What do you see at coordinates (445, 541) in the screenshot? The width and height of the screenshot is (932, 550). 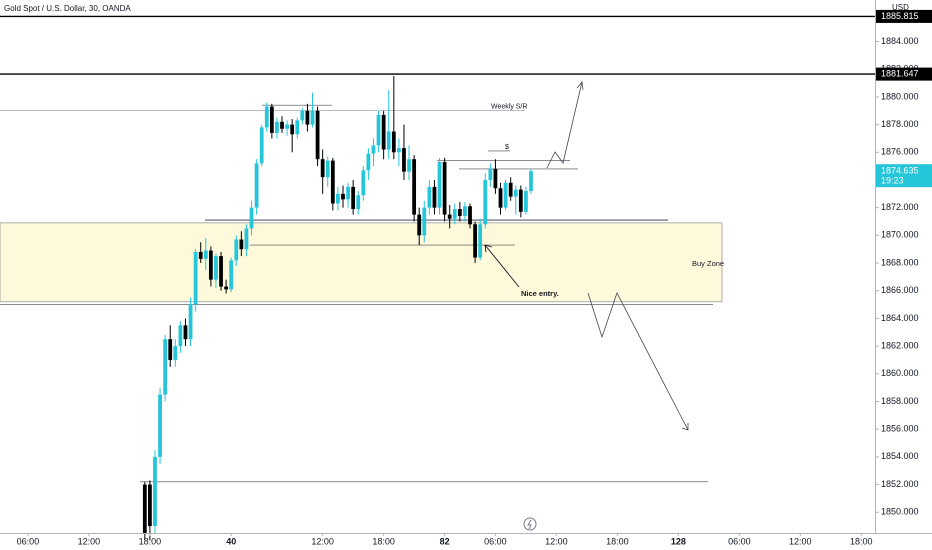 I see `x-tick-label: 82` at bounding box center [445, 541].